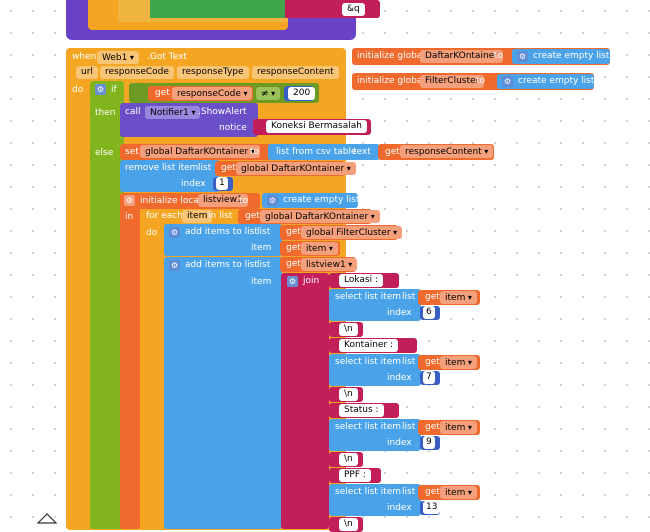 This screenshot has height=532, width=650. I want to click on prev-text-block, so click(332, 9).